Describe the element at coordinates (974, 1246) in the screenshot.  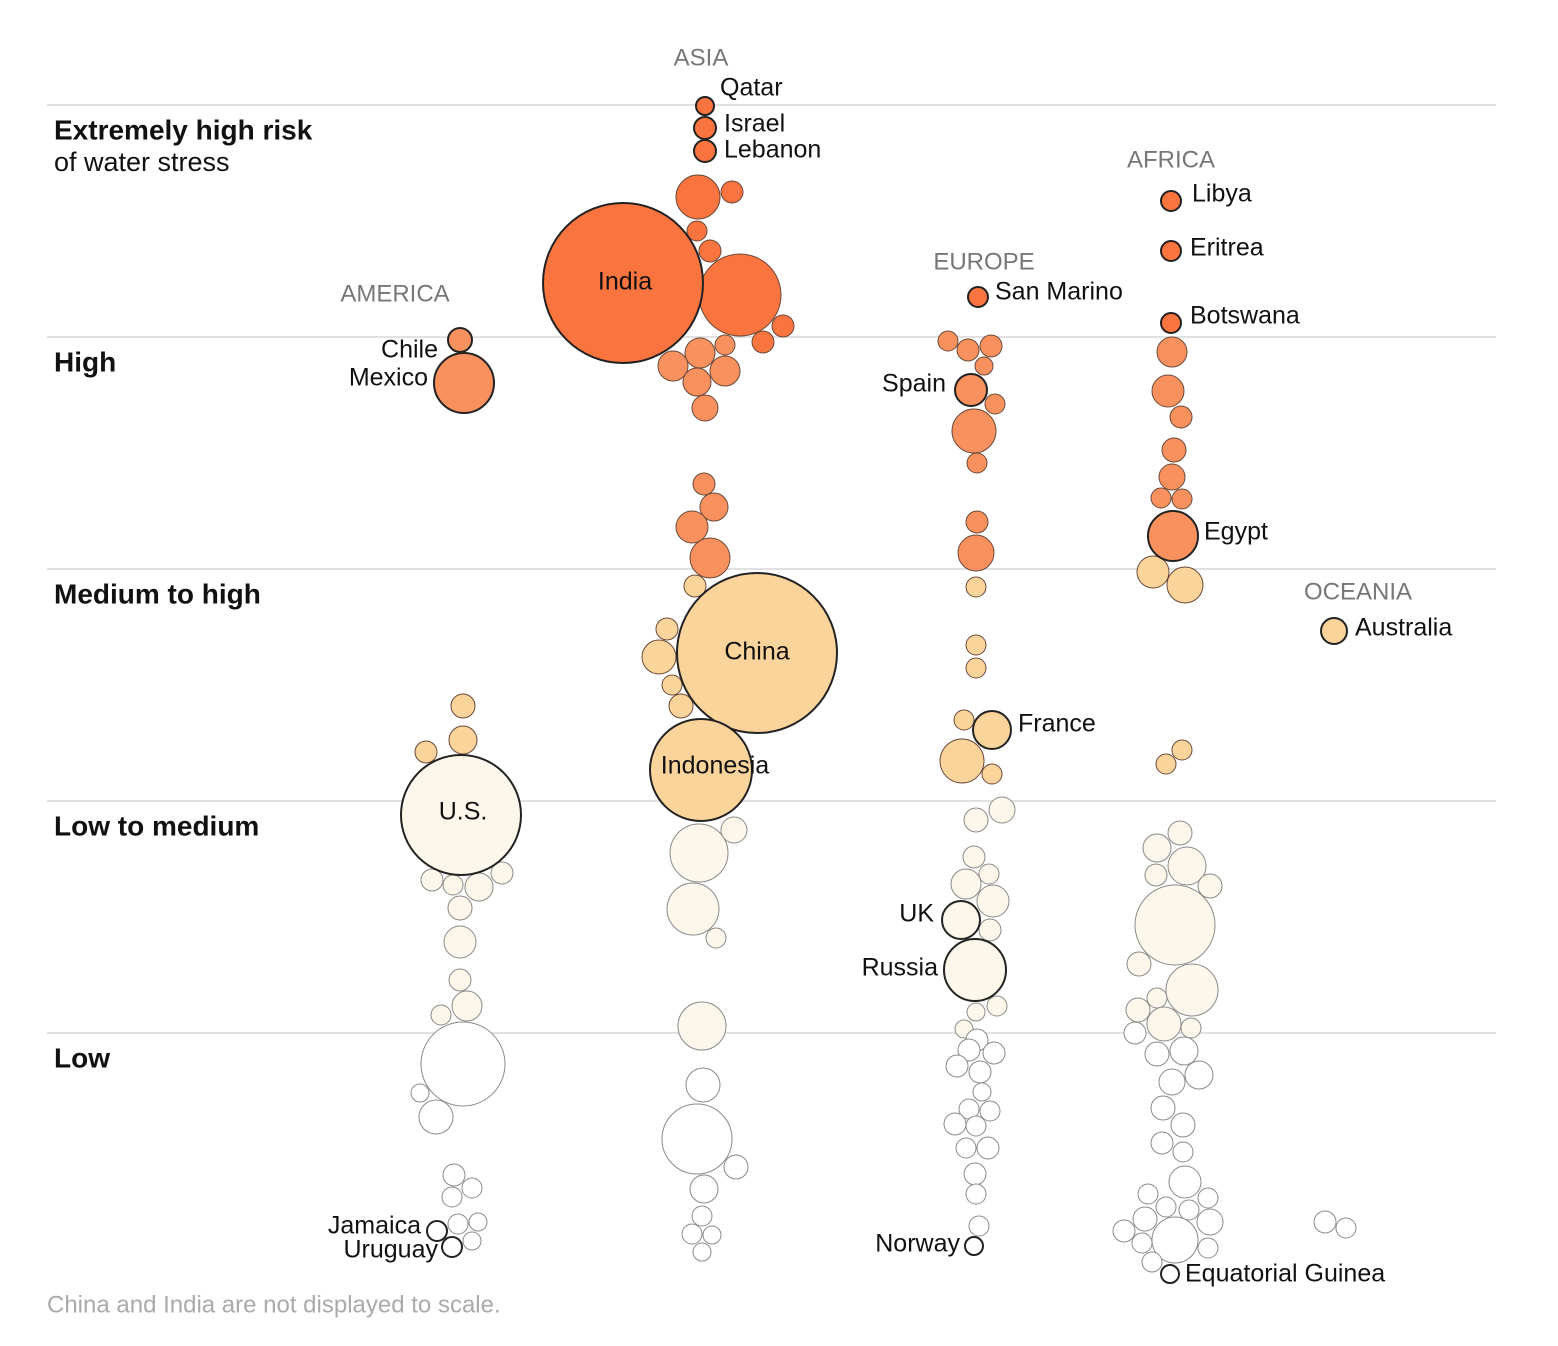
I see `bubble-norway` at that location.